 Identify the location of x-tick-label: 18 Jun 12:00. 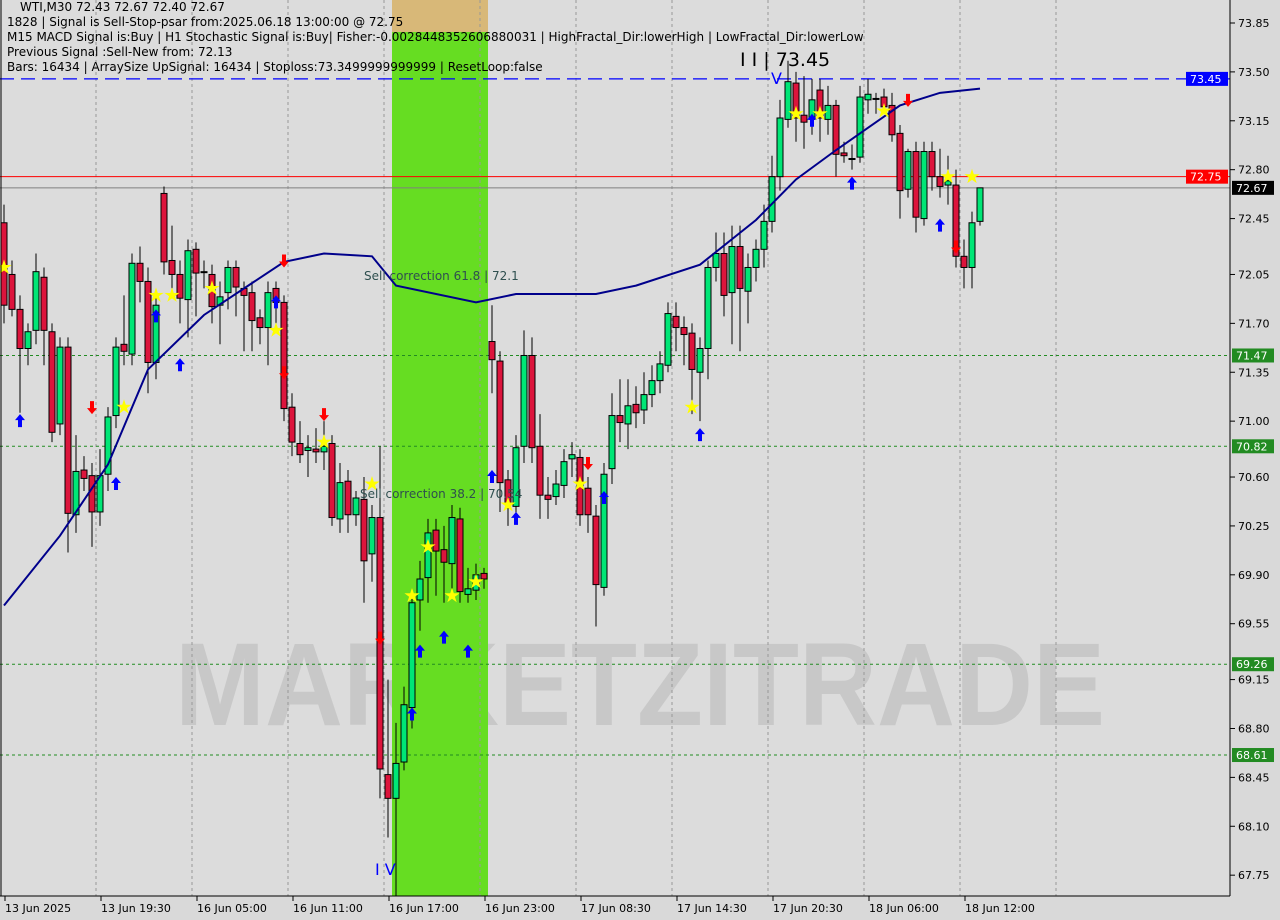
(1000, 908).